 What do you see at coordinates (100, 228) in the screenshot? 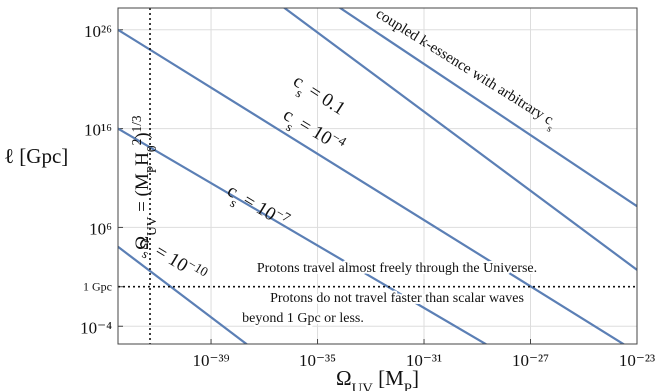
I see `y-tick-label: 10⁶` at bounding box center [100, 228].